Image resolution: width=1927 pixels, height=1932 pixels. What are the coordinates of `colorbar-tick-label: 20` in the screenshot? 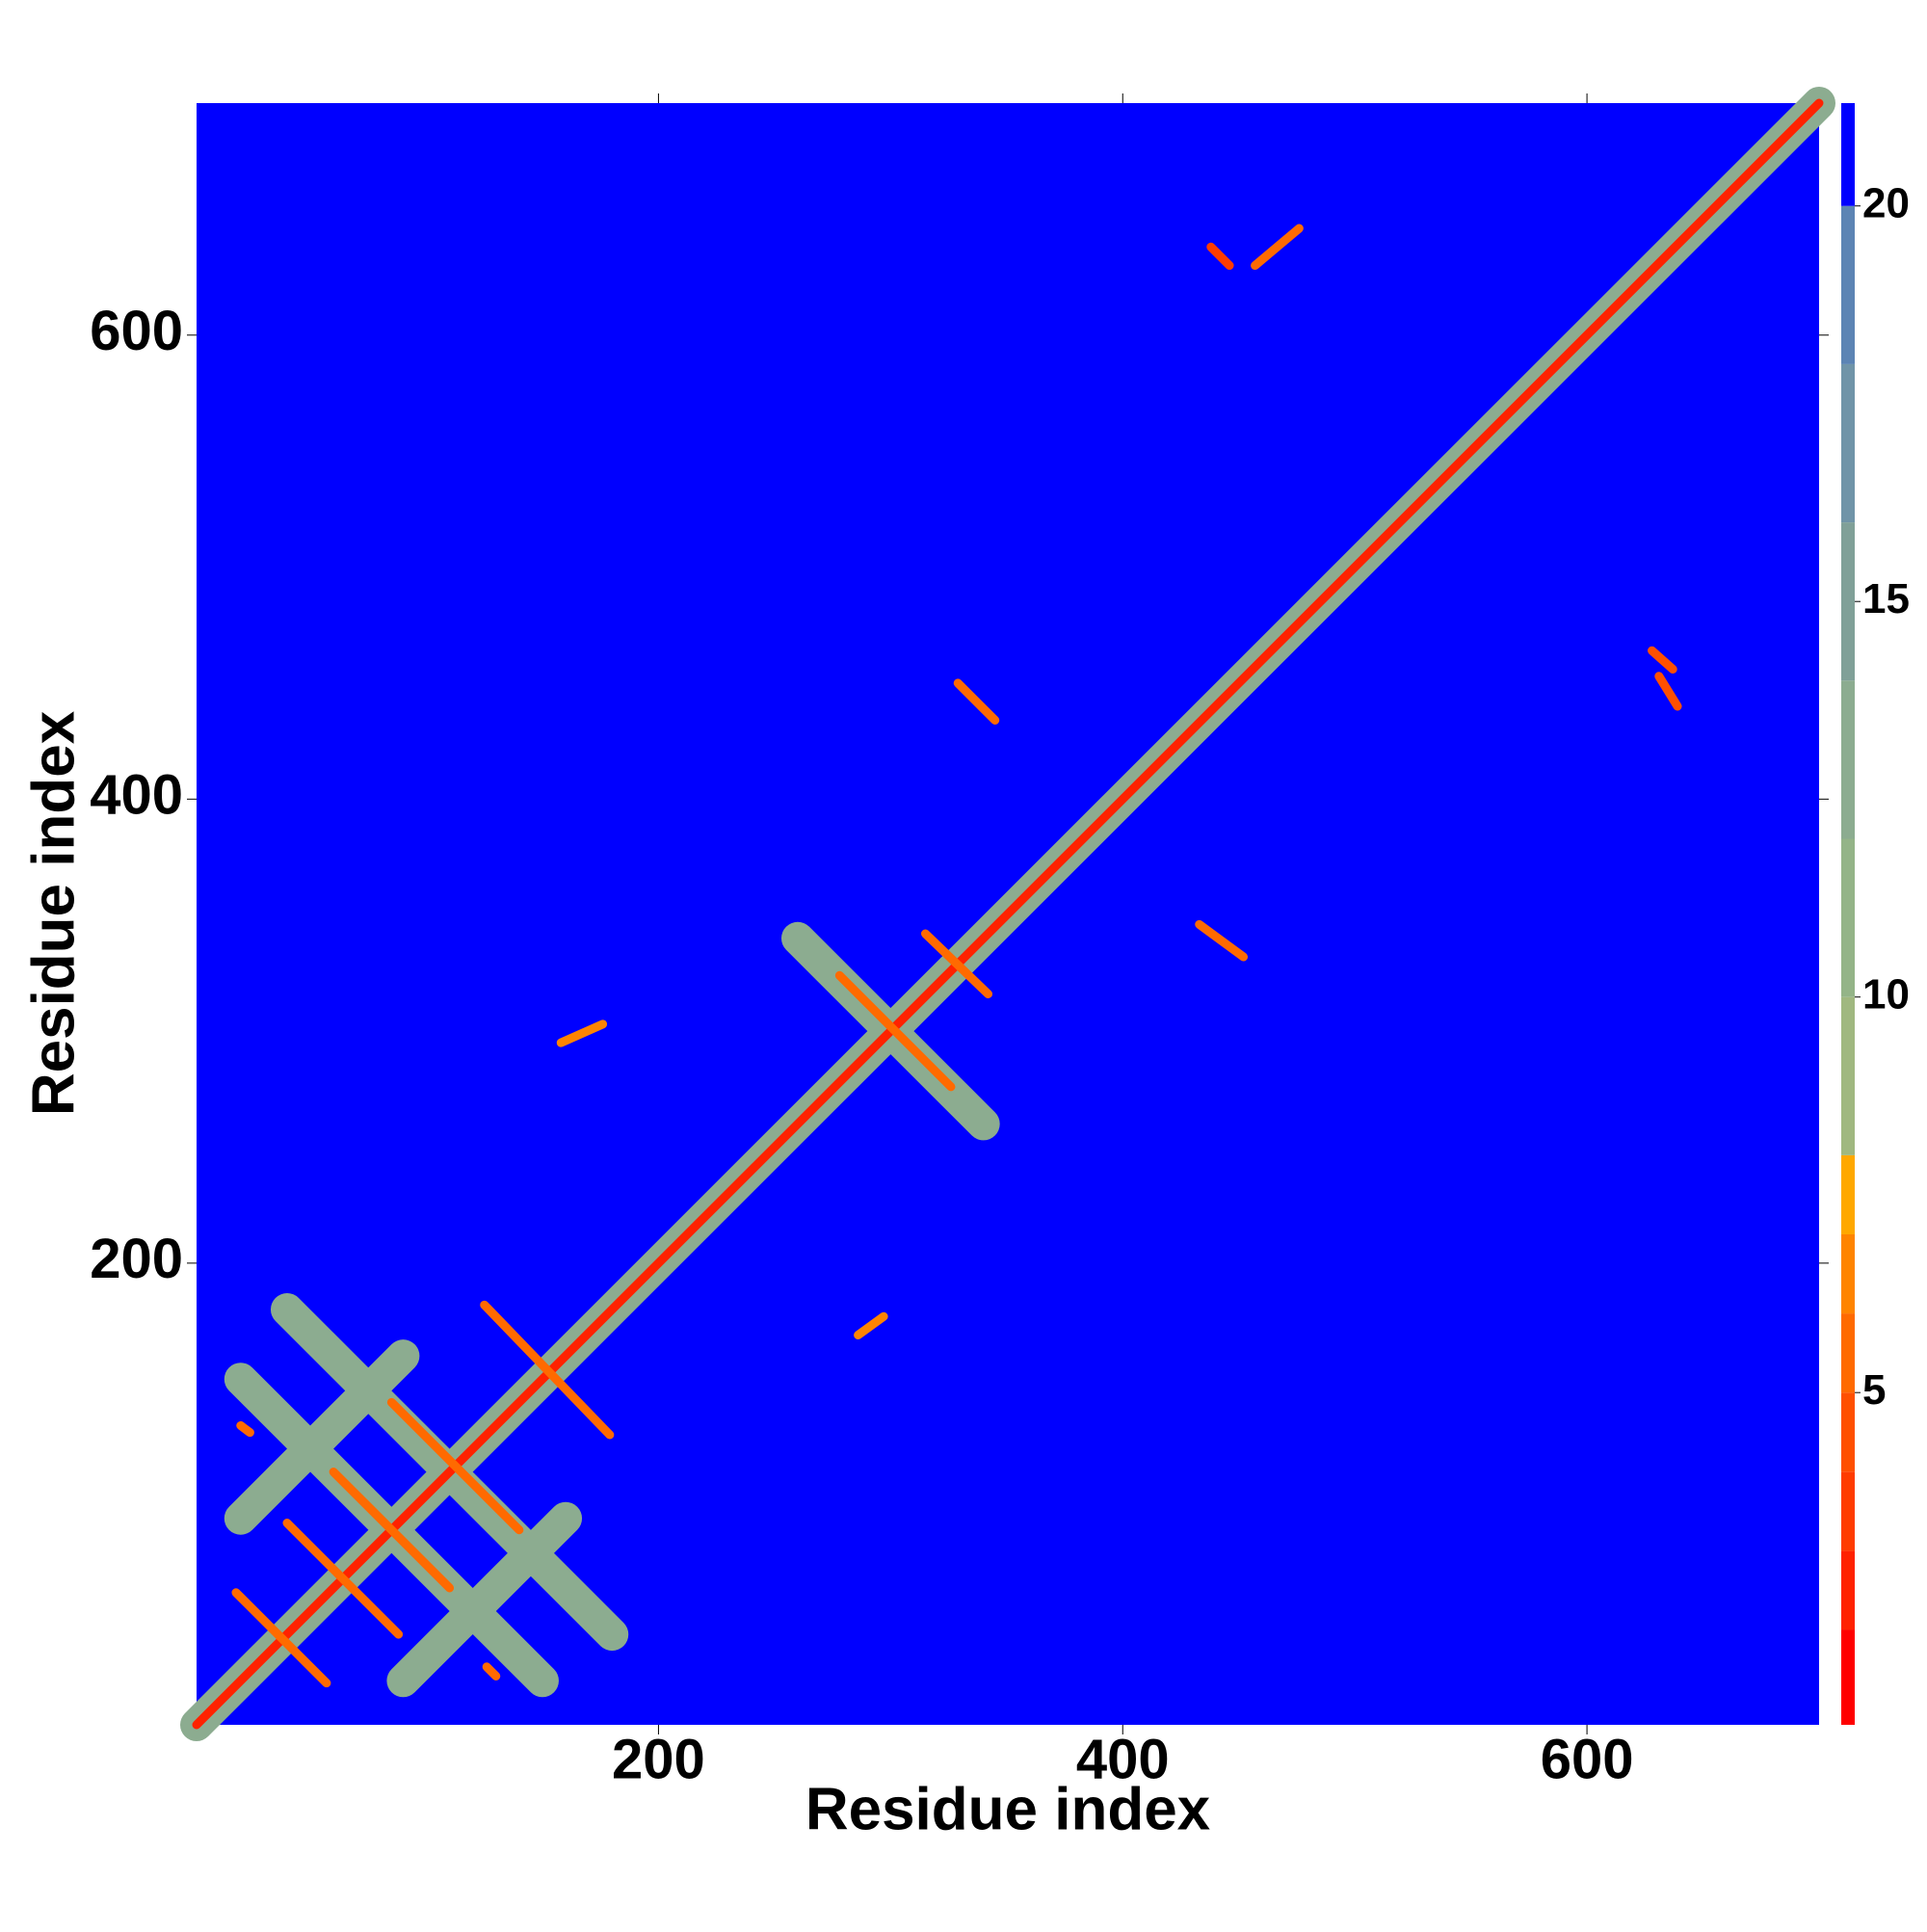 It's located at (1886, 202).